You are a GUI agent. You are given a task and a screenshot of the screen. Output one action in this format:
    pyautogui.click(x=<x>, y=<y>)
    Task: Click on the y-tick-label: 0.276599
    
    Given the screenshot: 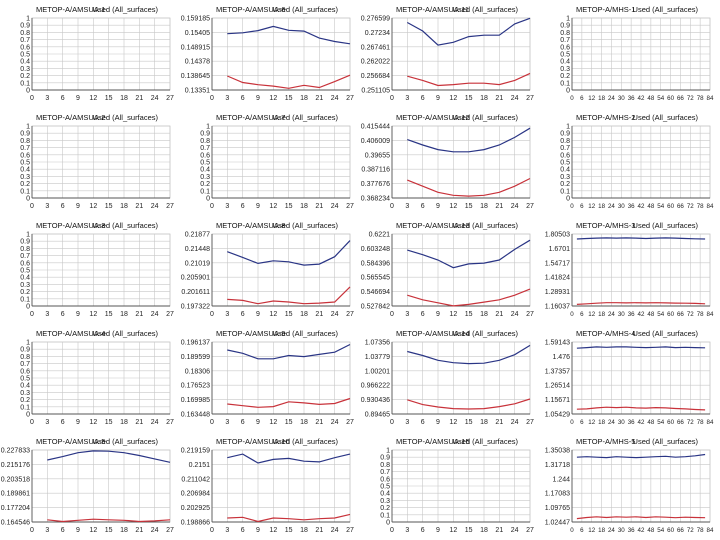 What is the action you would take?
    pyautogui.click(x=375, y=19)
    